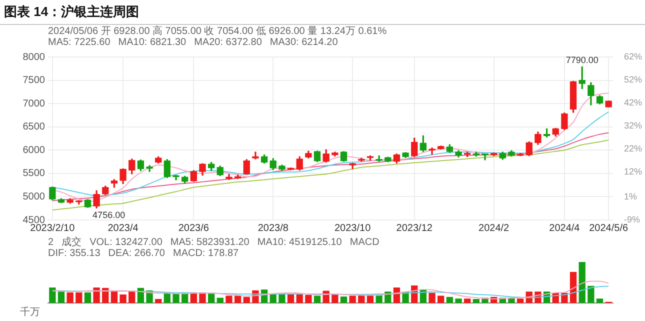 This screenshot has width=645, height=321. I want to click on text: MA20: 6372.80, so click(228, 42).